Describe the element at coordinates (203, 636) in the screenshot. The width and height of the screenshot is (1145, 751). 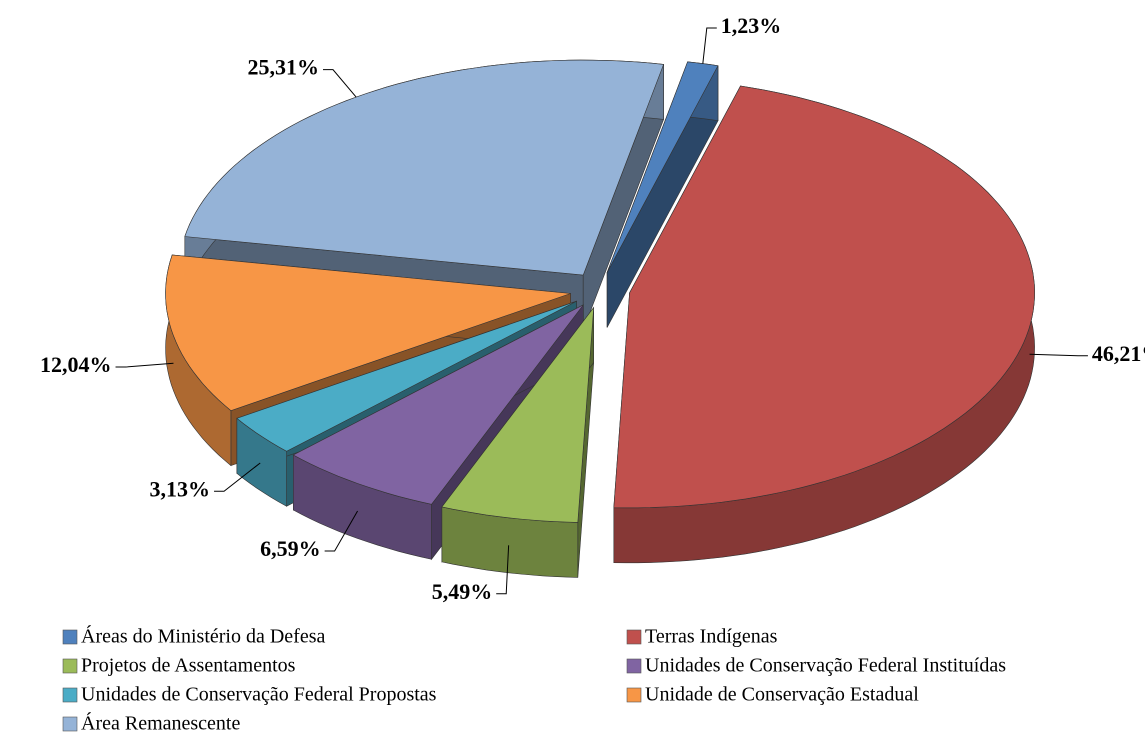
I see `legend-label: Áreas do Ministério da Defesa` at that location.